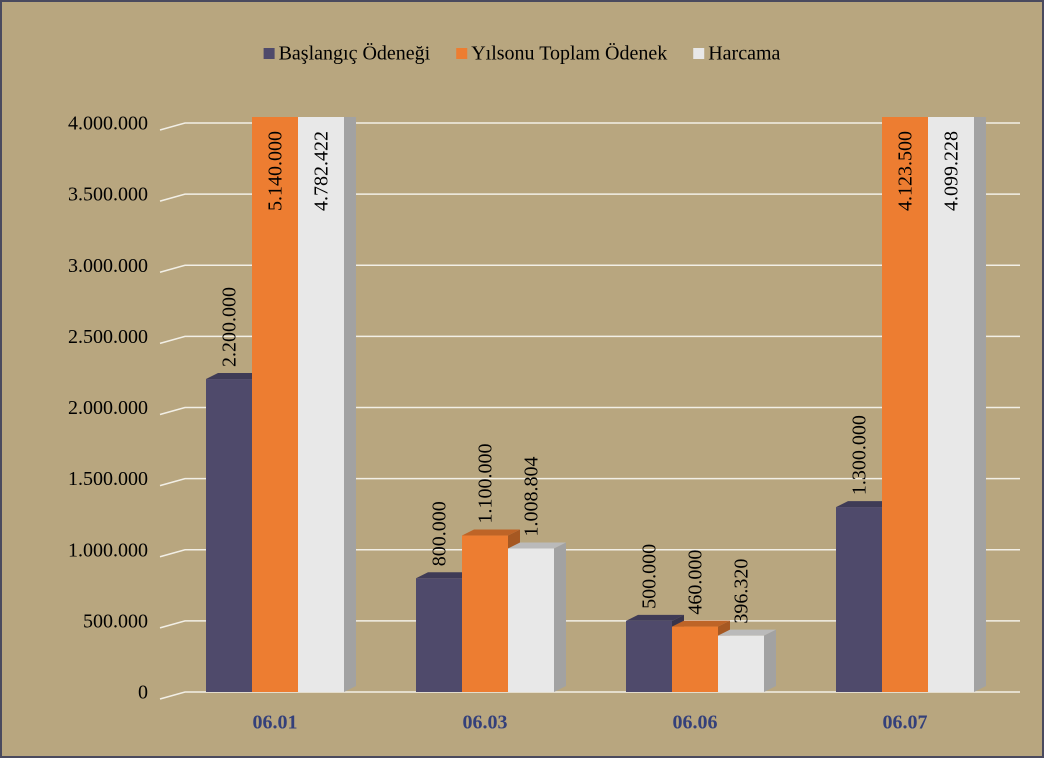  What do you see at coordinates (108, 124) in the screenshot?
I see `y-tick-label: 4.000.000` at bounding box center [108, 124].